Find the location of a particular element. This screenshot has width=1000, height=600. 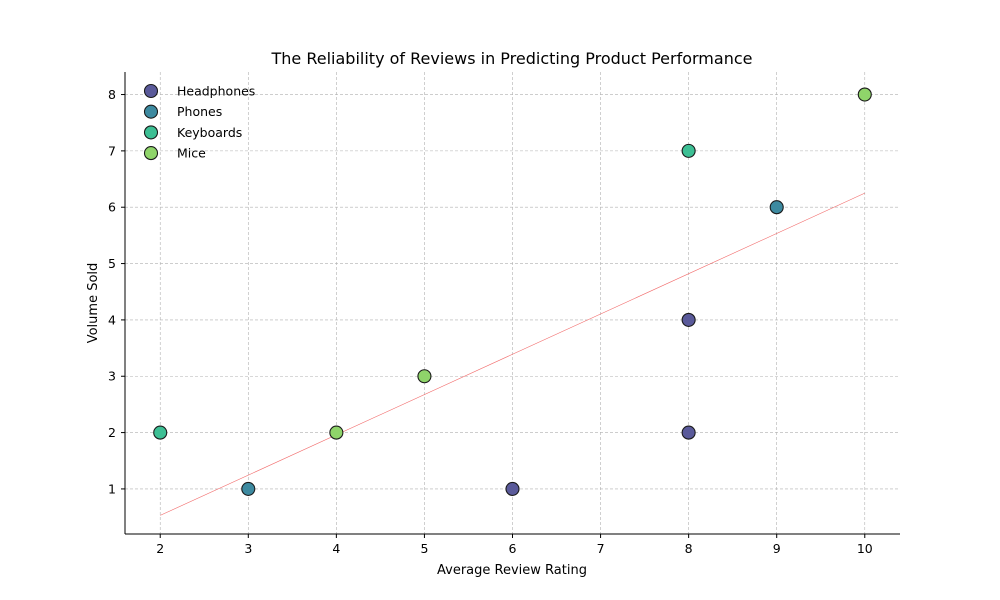

y-axis-title: Volume Sold is located at coordinates (93, 303).